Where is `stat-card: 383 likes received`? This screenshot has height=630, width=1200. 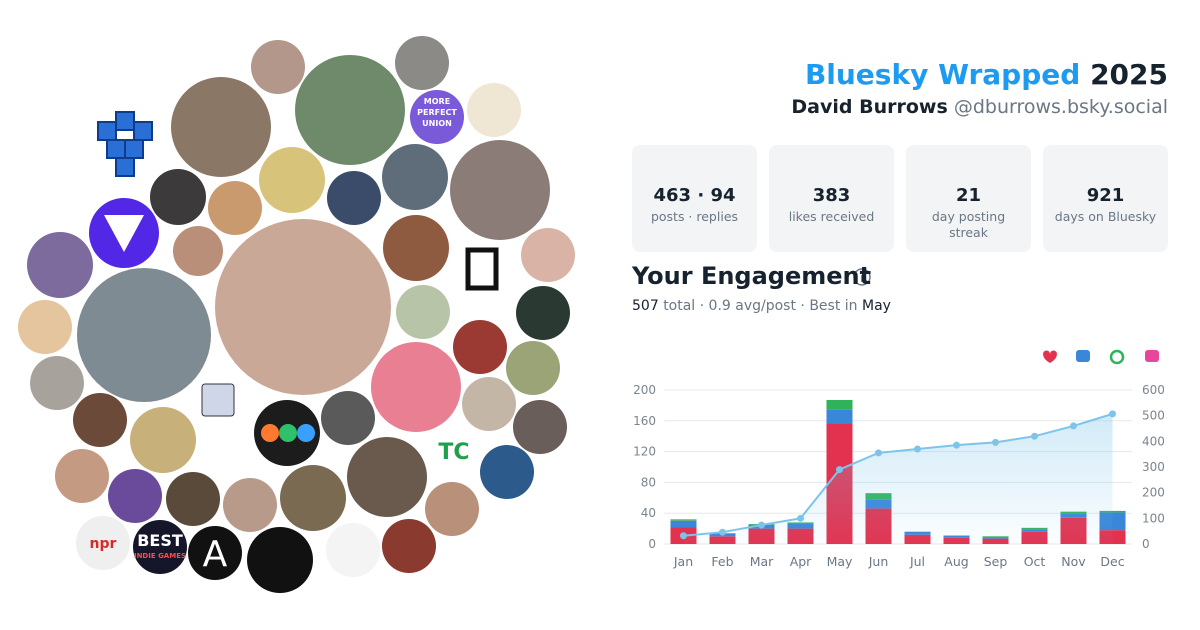
stat-card: 383 likes received is located at coordinates (831, 198).